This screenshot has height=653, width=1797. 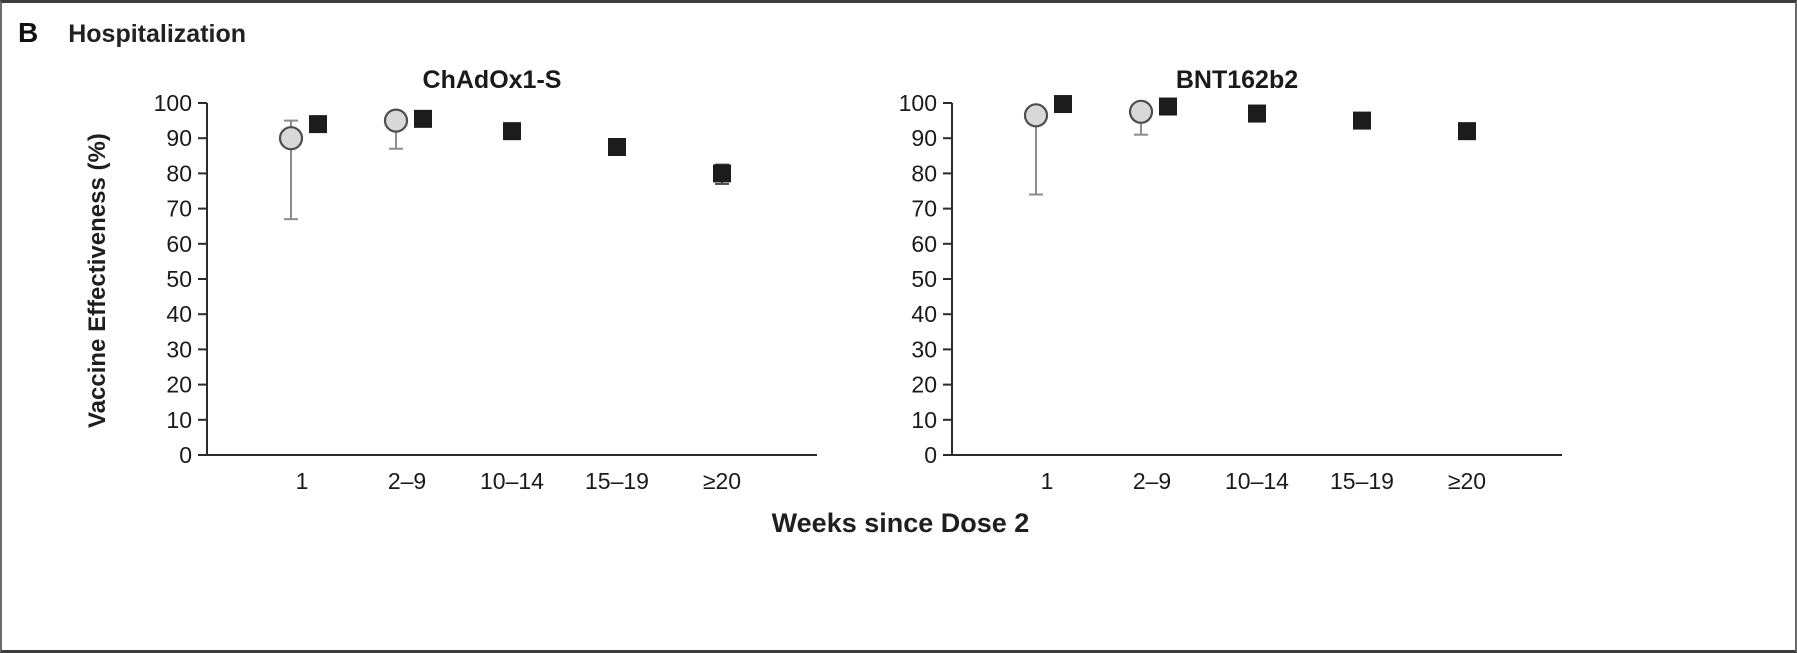 I want to click on panel-header: B Hospitalization, so click(x=132, y=33).